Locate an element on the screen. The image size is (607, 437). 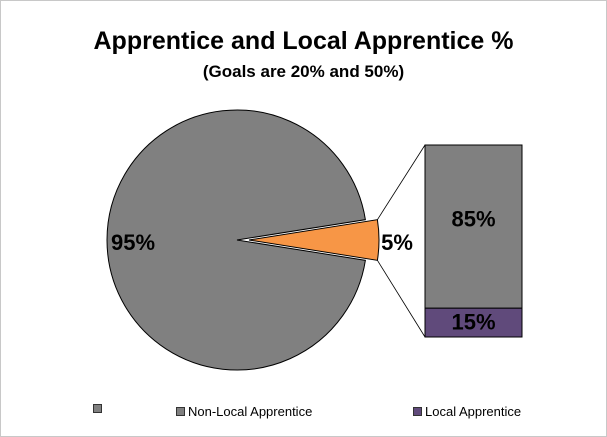
data-label-15: 15% is located at coordinates (473, 321).